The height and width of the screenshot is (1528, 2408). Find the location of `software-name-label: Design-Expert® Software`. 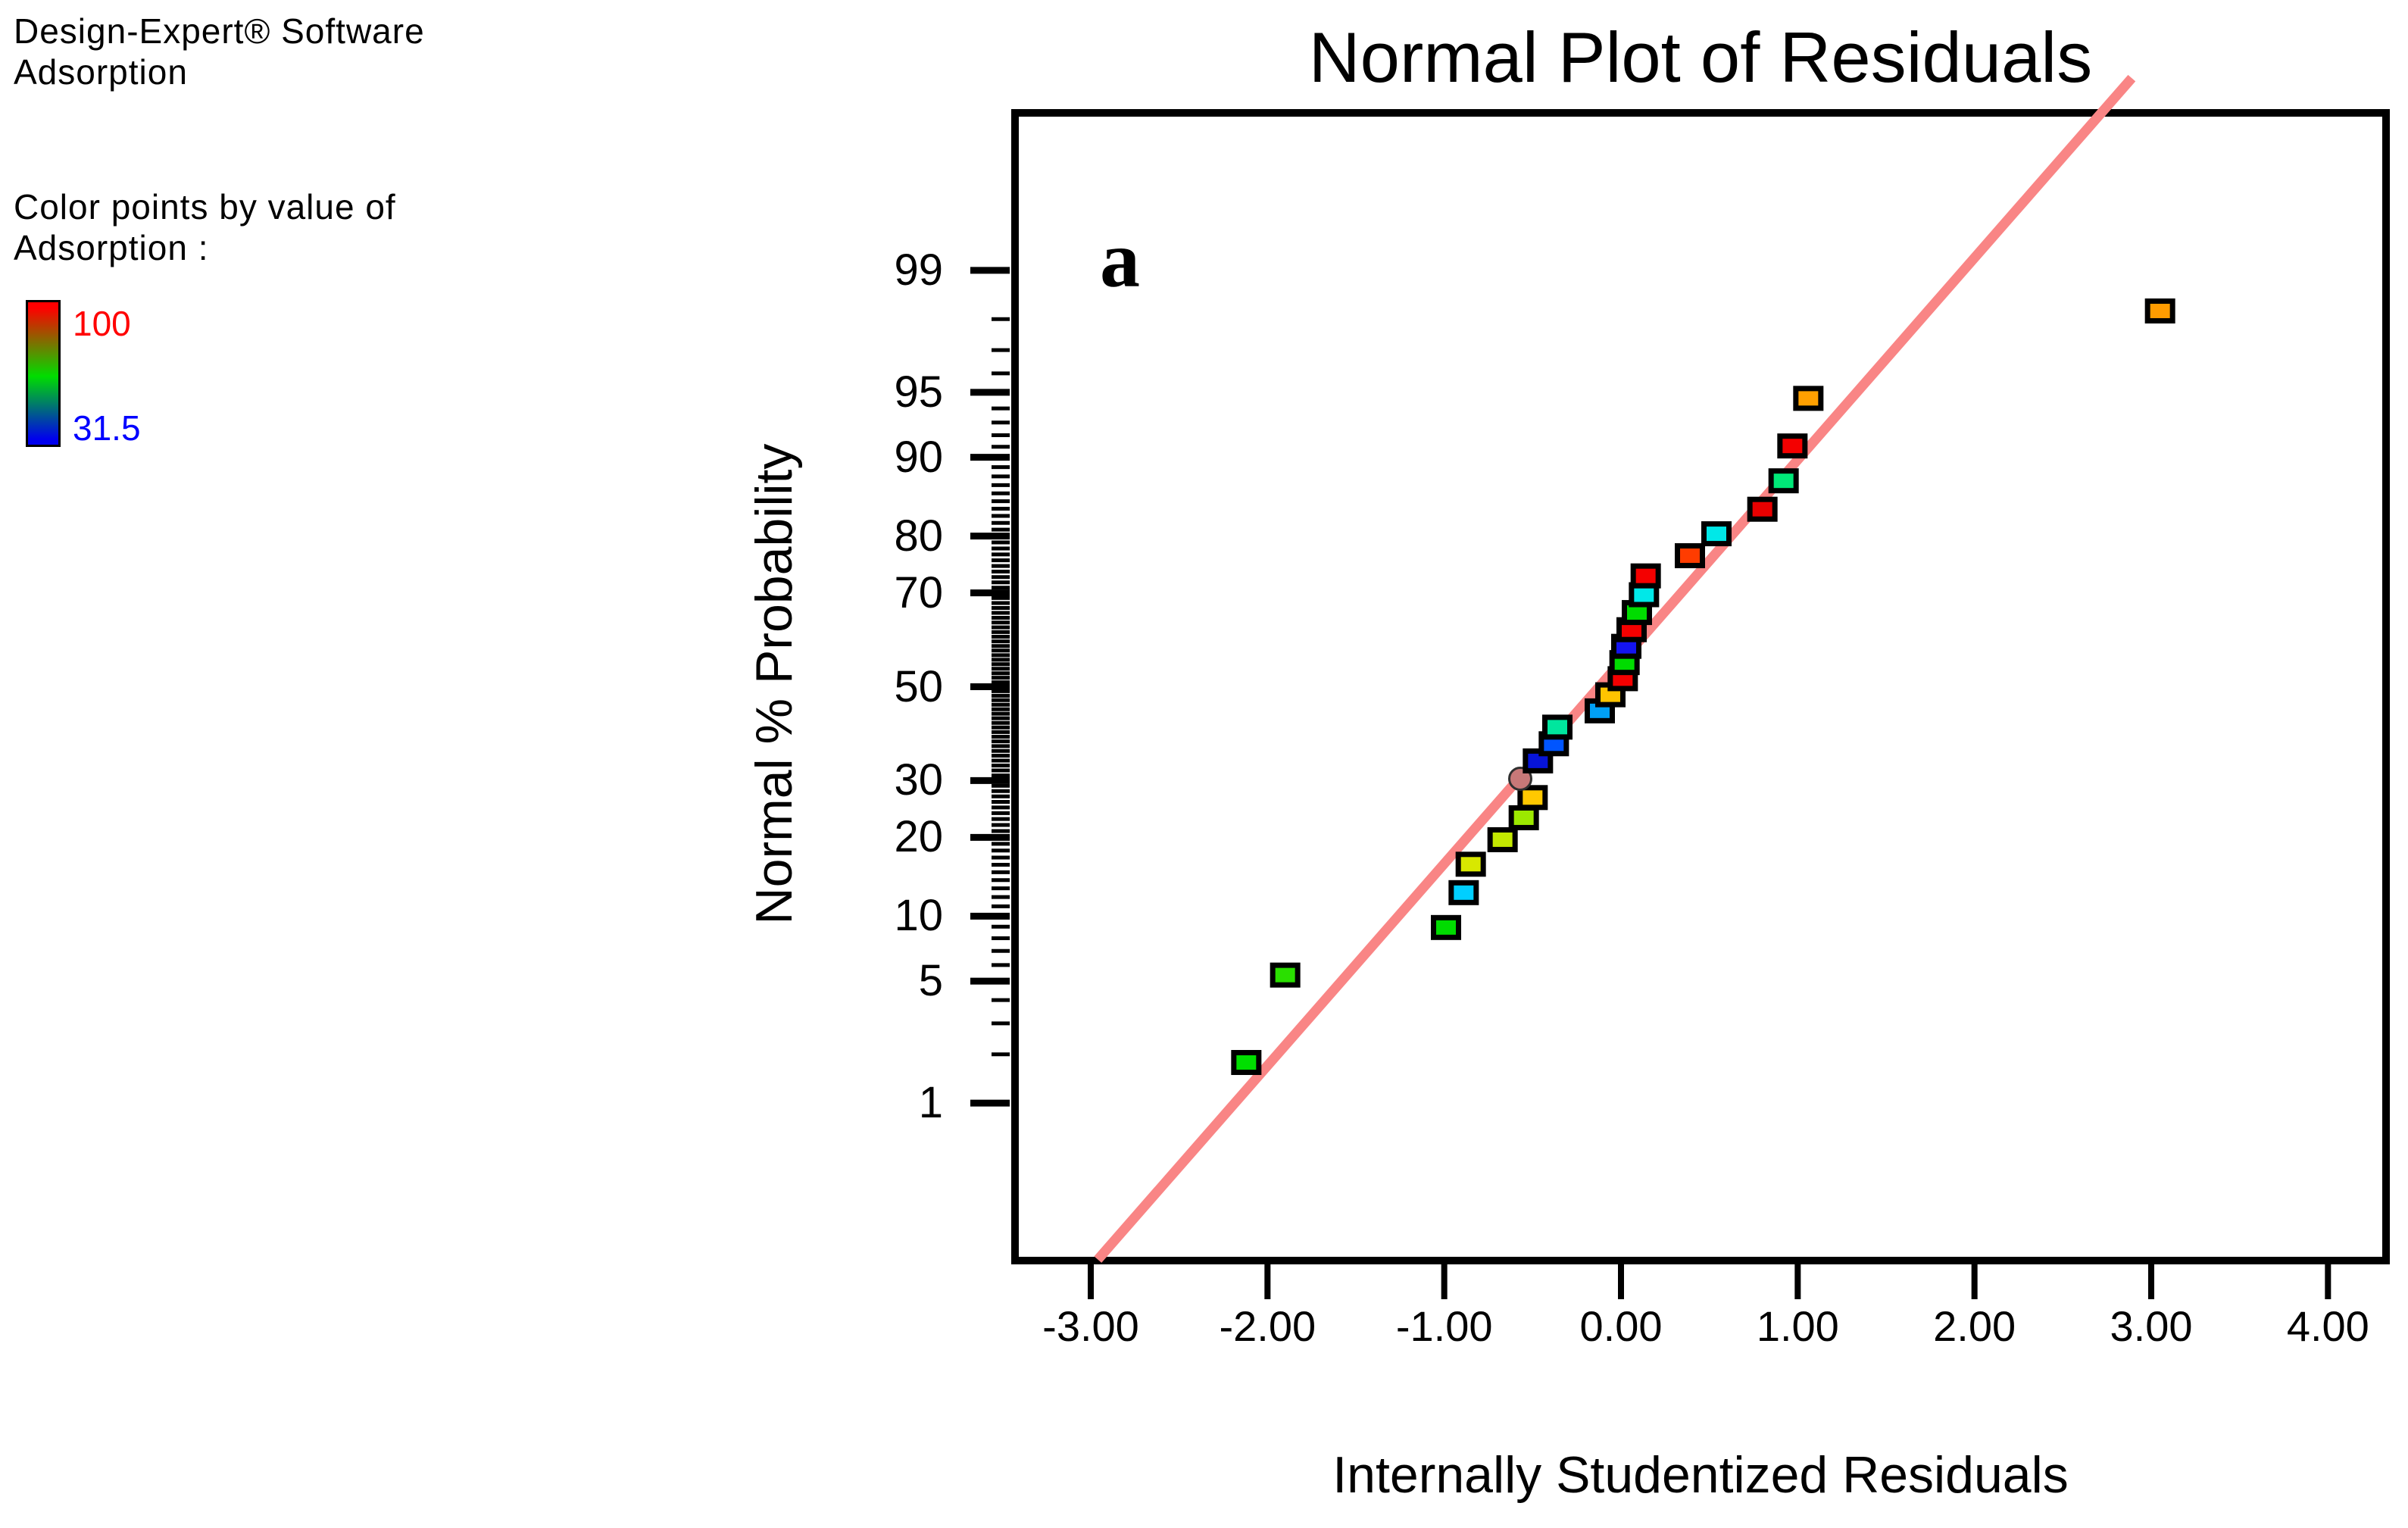

software-name-label: Design-Expert® Software is located at coordinates (219, 31).